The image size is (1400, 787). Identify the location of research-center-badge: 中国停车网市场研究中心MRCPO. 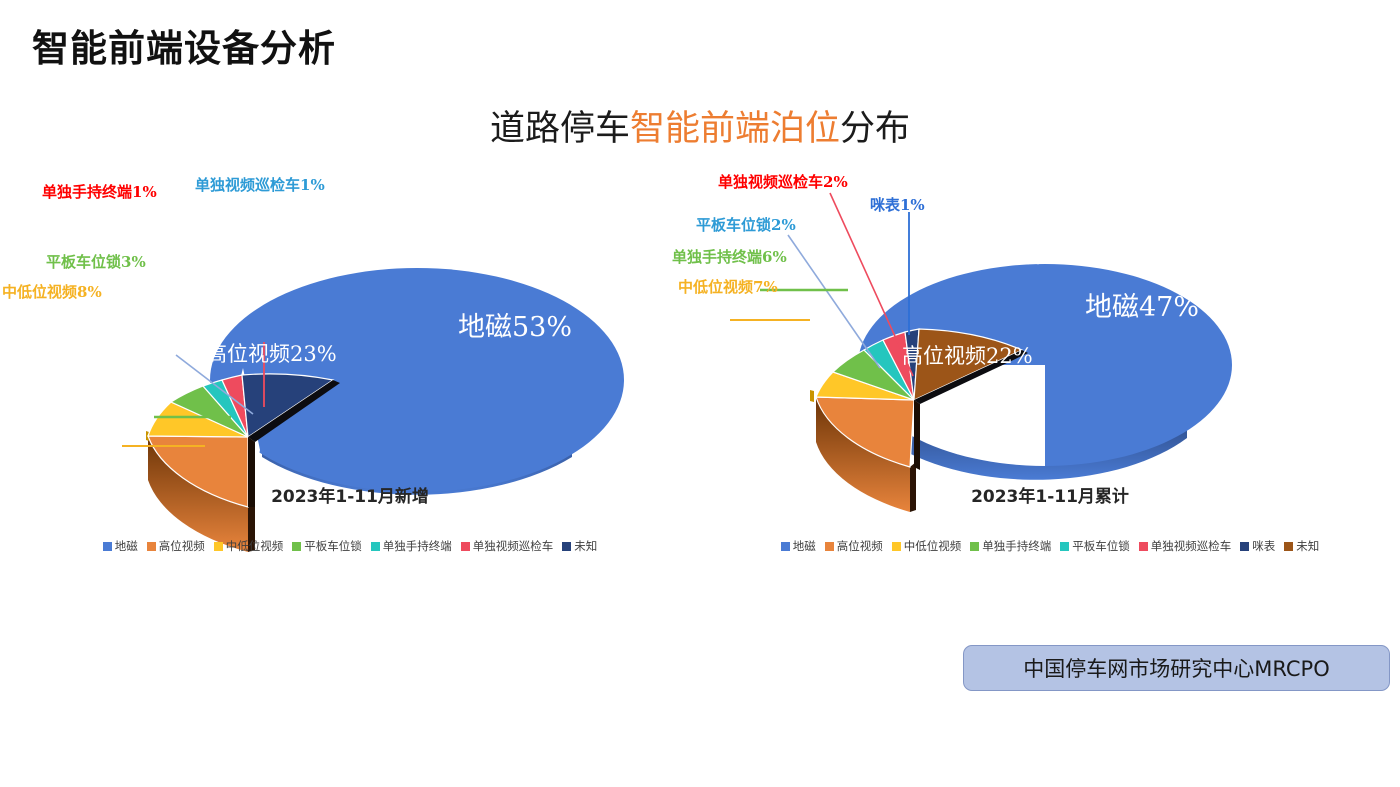
(1176, 668).